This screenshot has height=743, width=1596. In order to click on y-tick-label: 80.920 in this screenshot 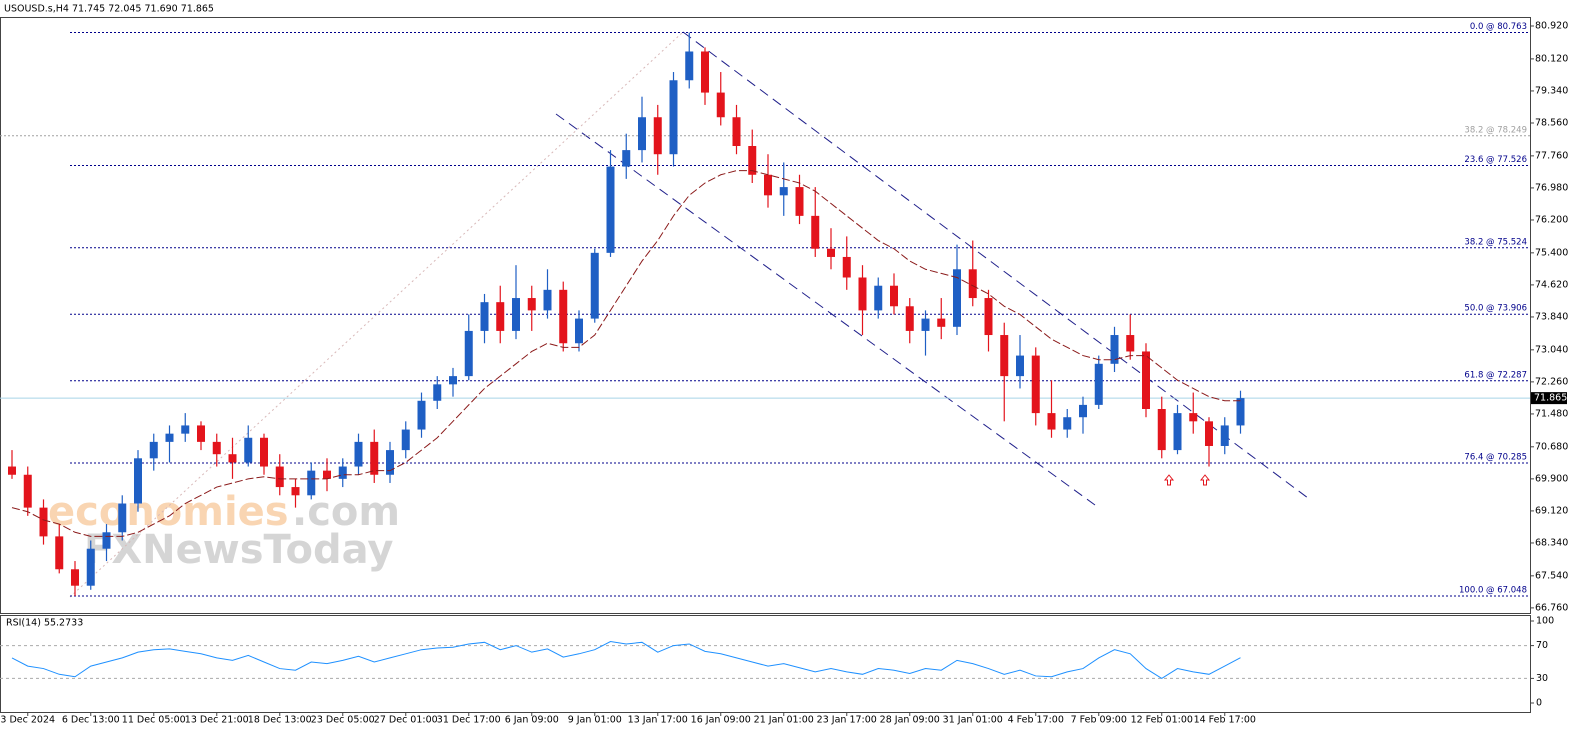, I will do `click(1551, 26)`.